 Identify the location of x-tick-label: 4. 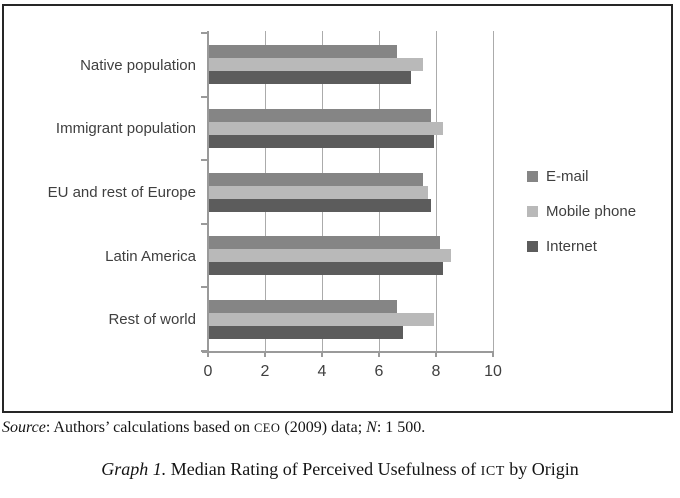
(322, 371).